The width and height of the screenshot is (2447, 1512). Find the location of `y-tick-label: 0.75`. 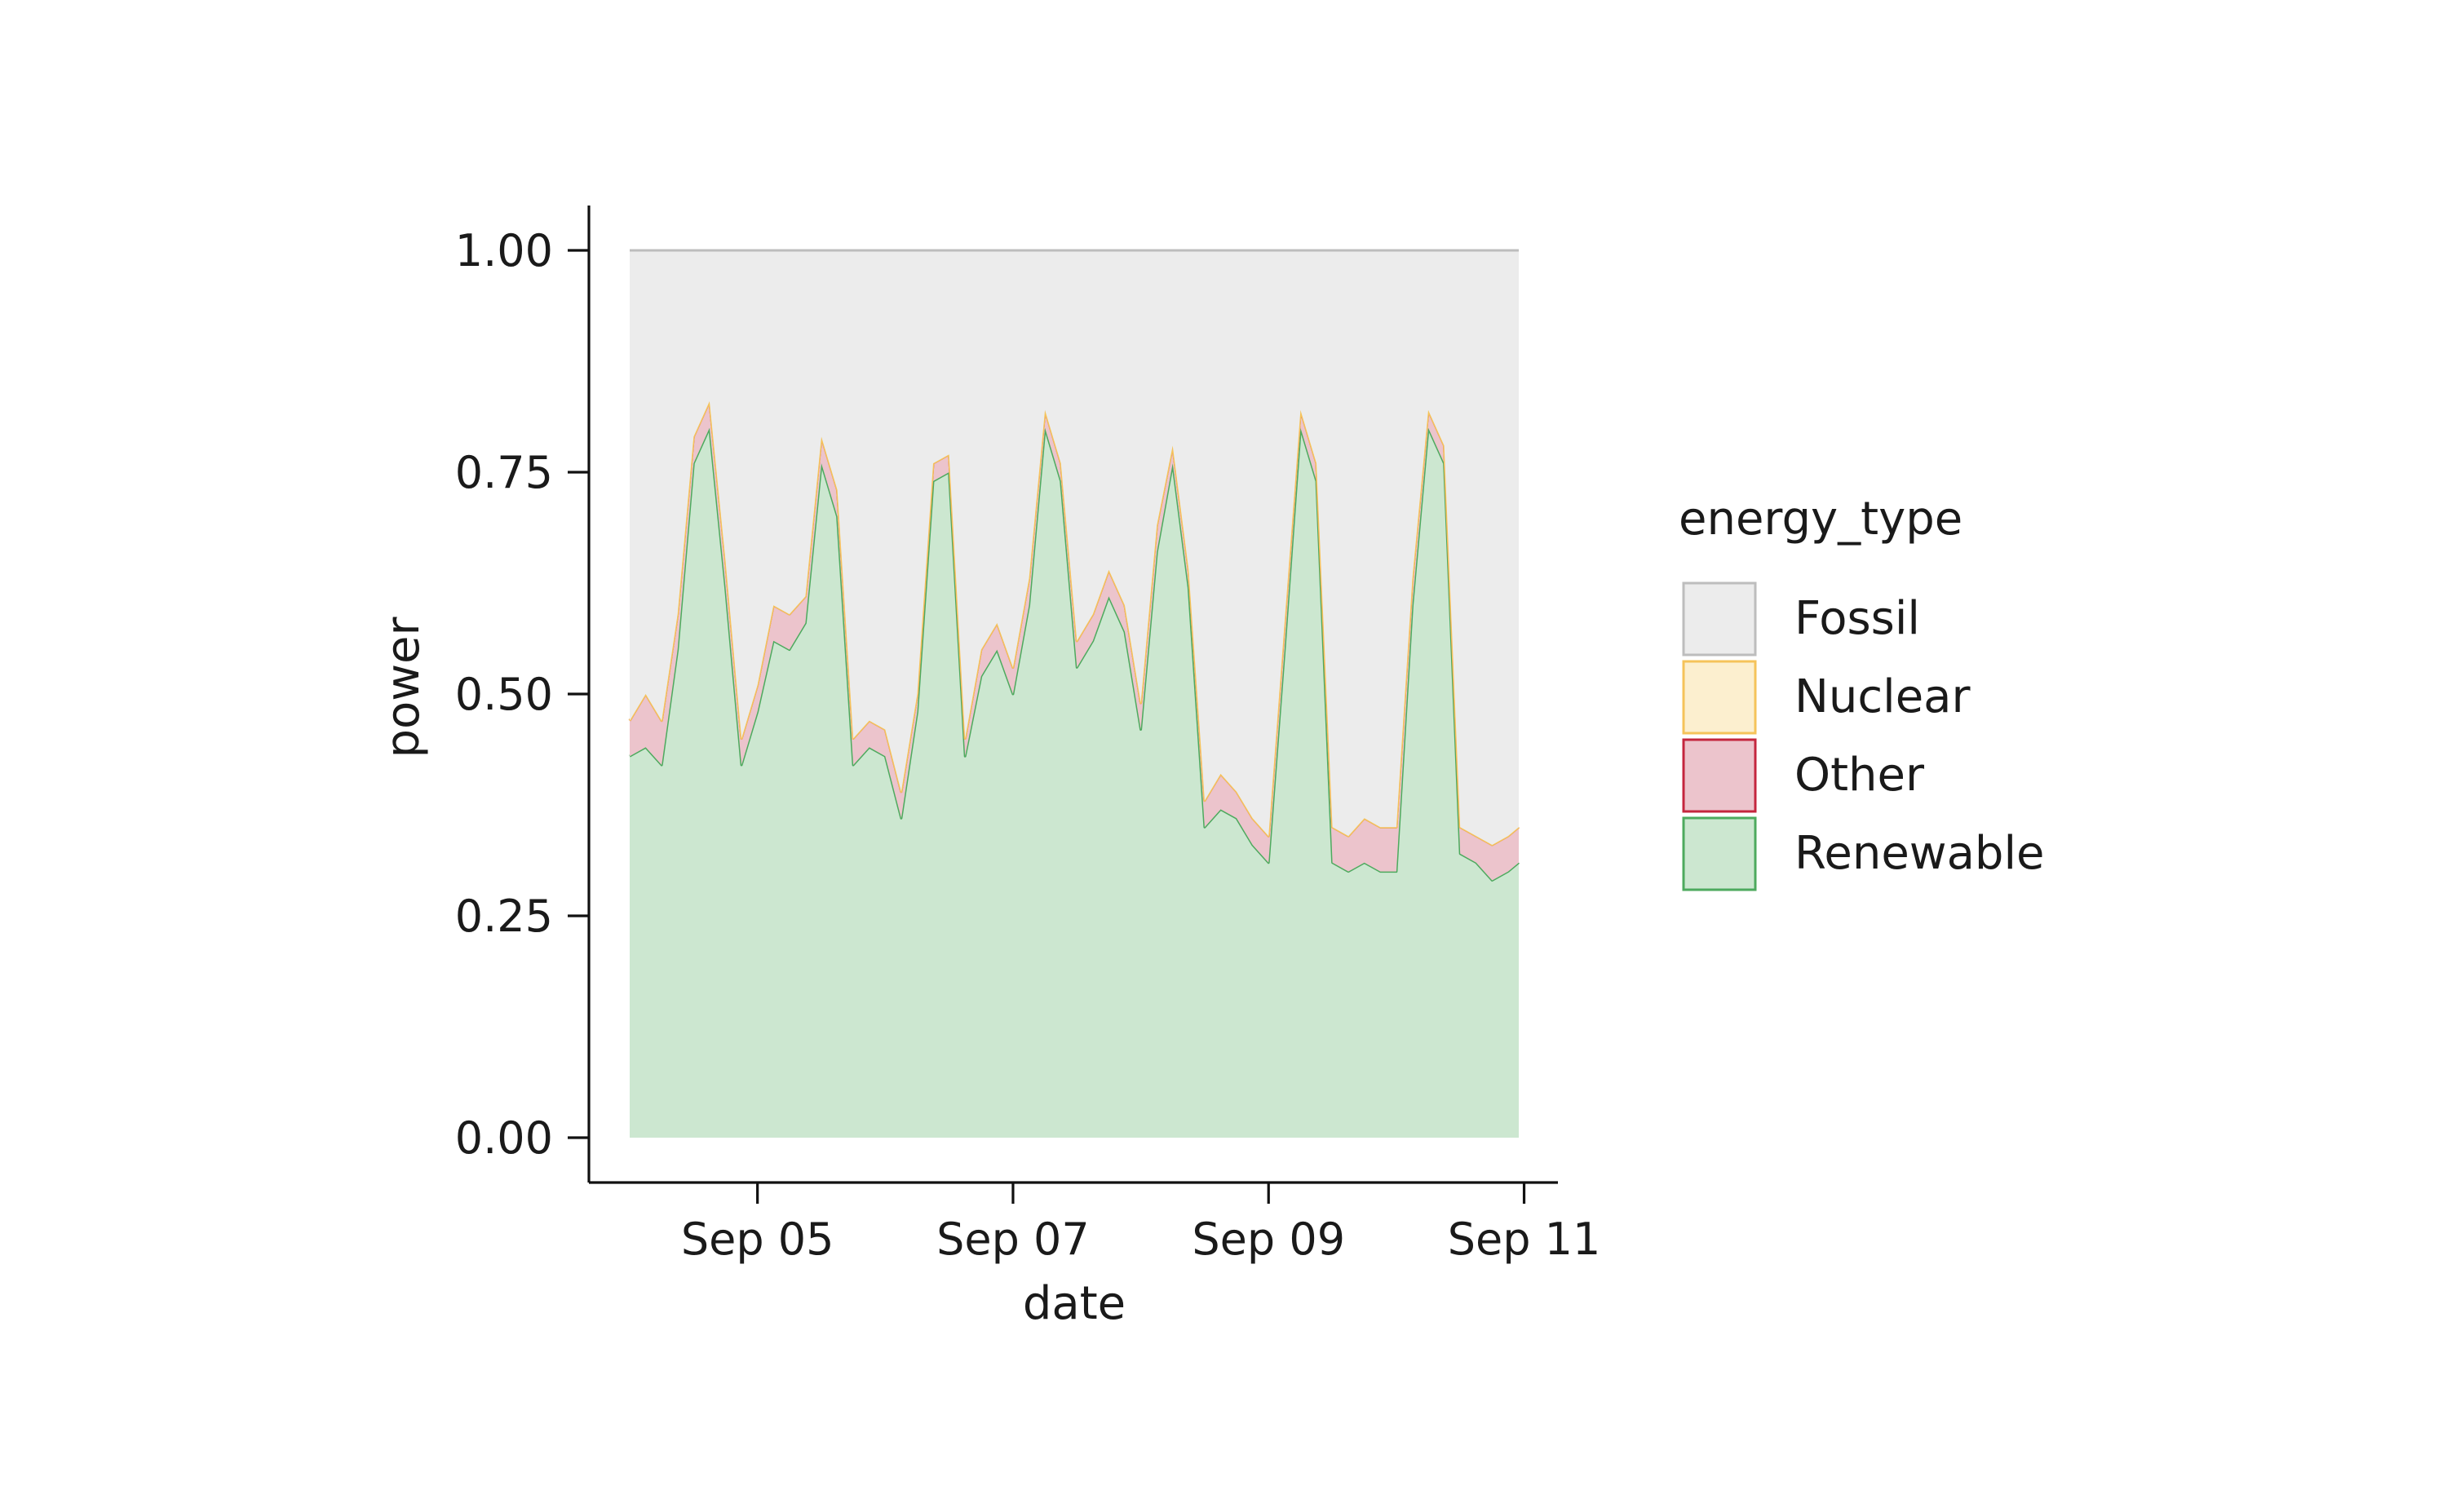

y-tick-label: 0.75 is located at coordinates (504, 472).